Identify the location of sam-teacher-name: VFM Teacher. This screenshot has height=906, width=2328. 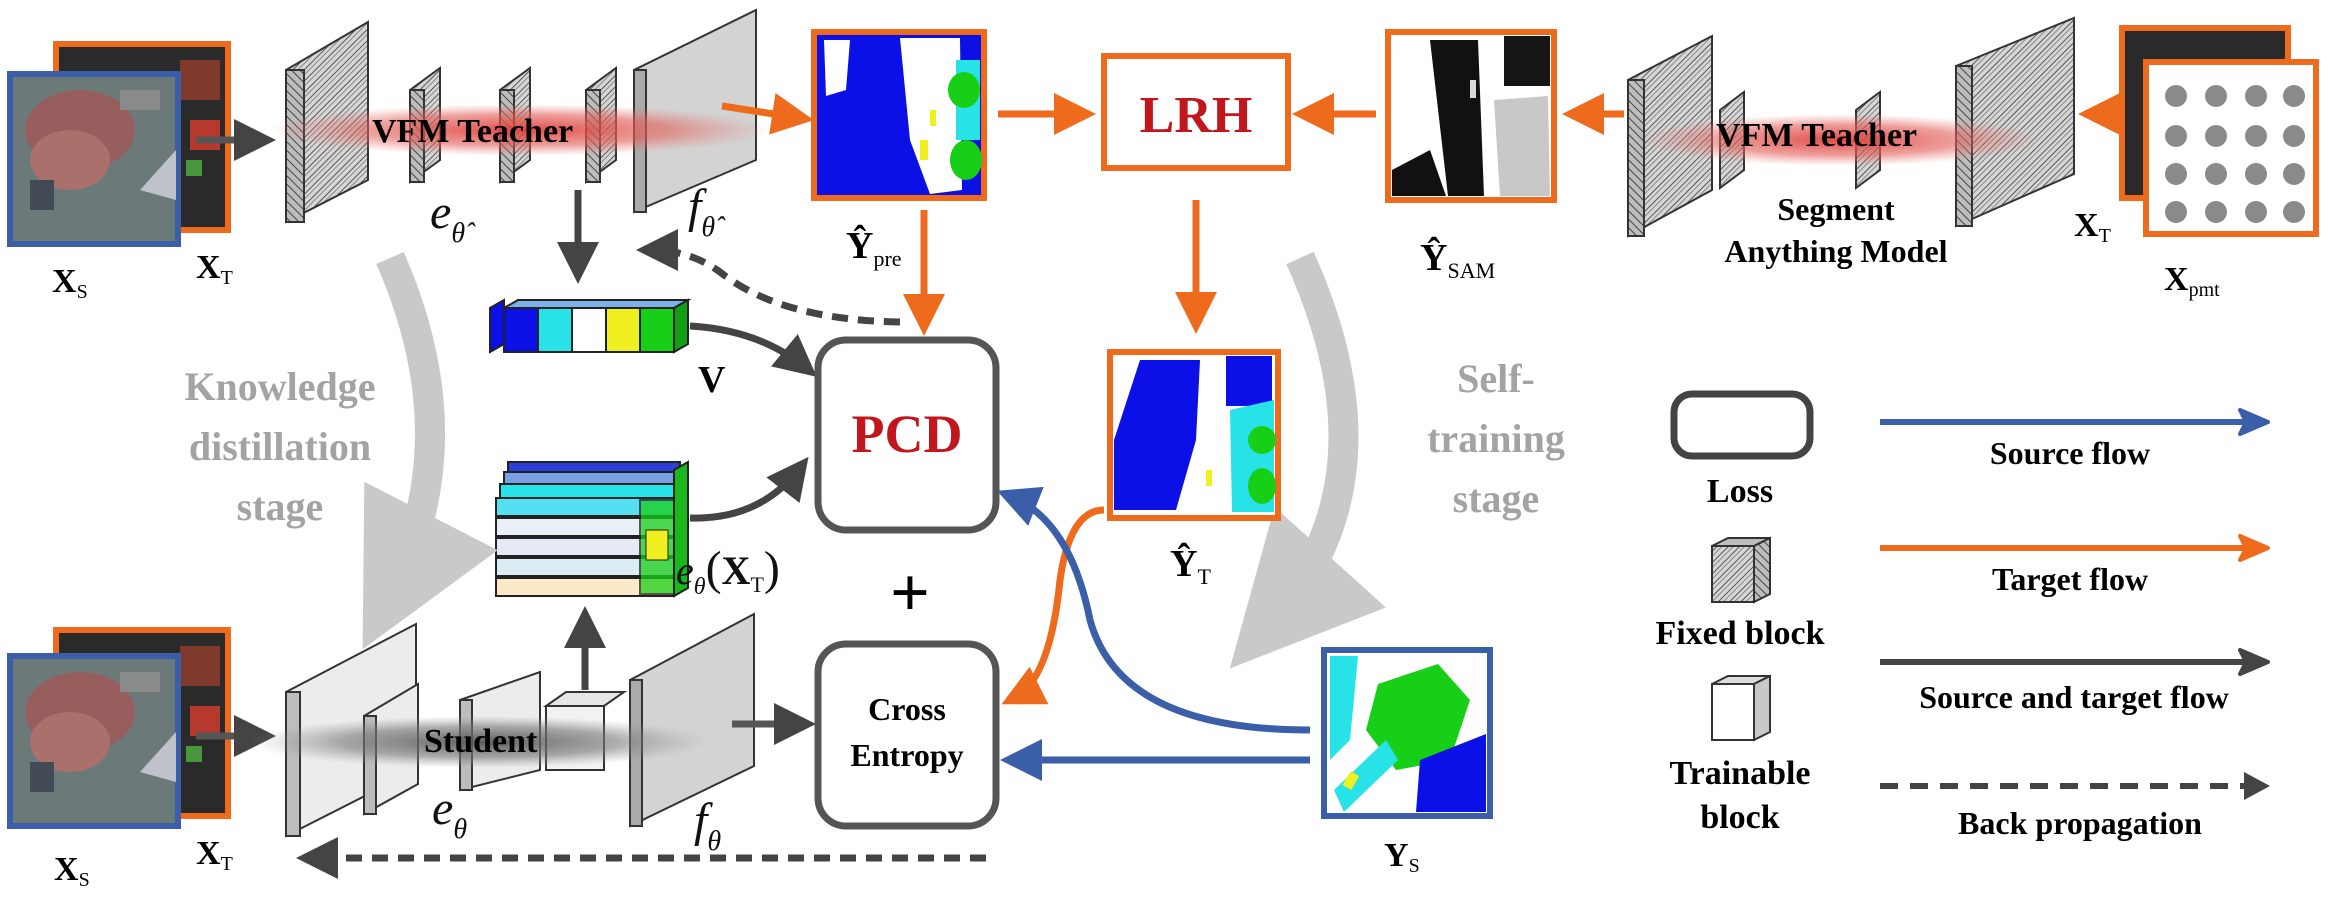
(1816, 135).